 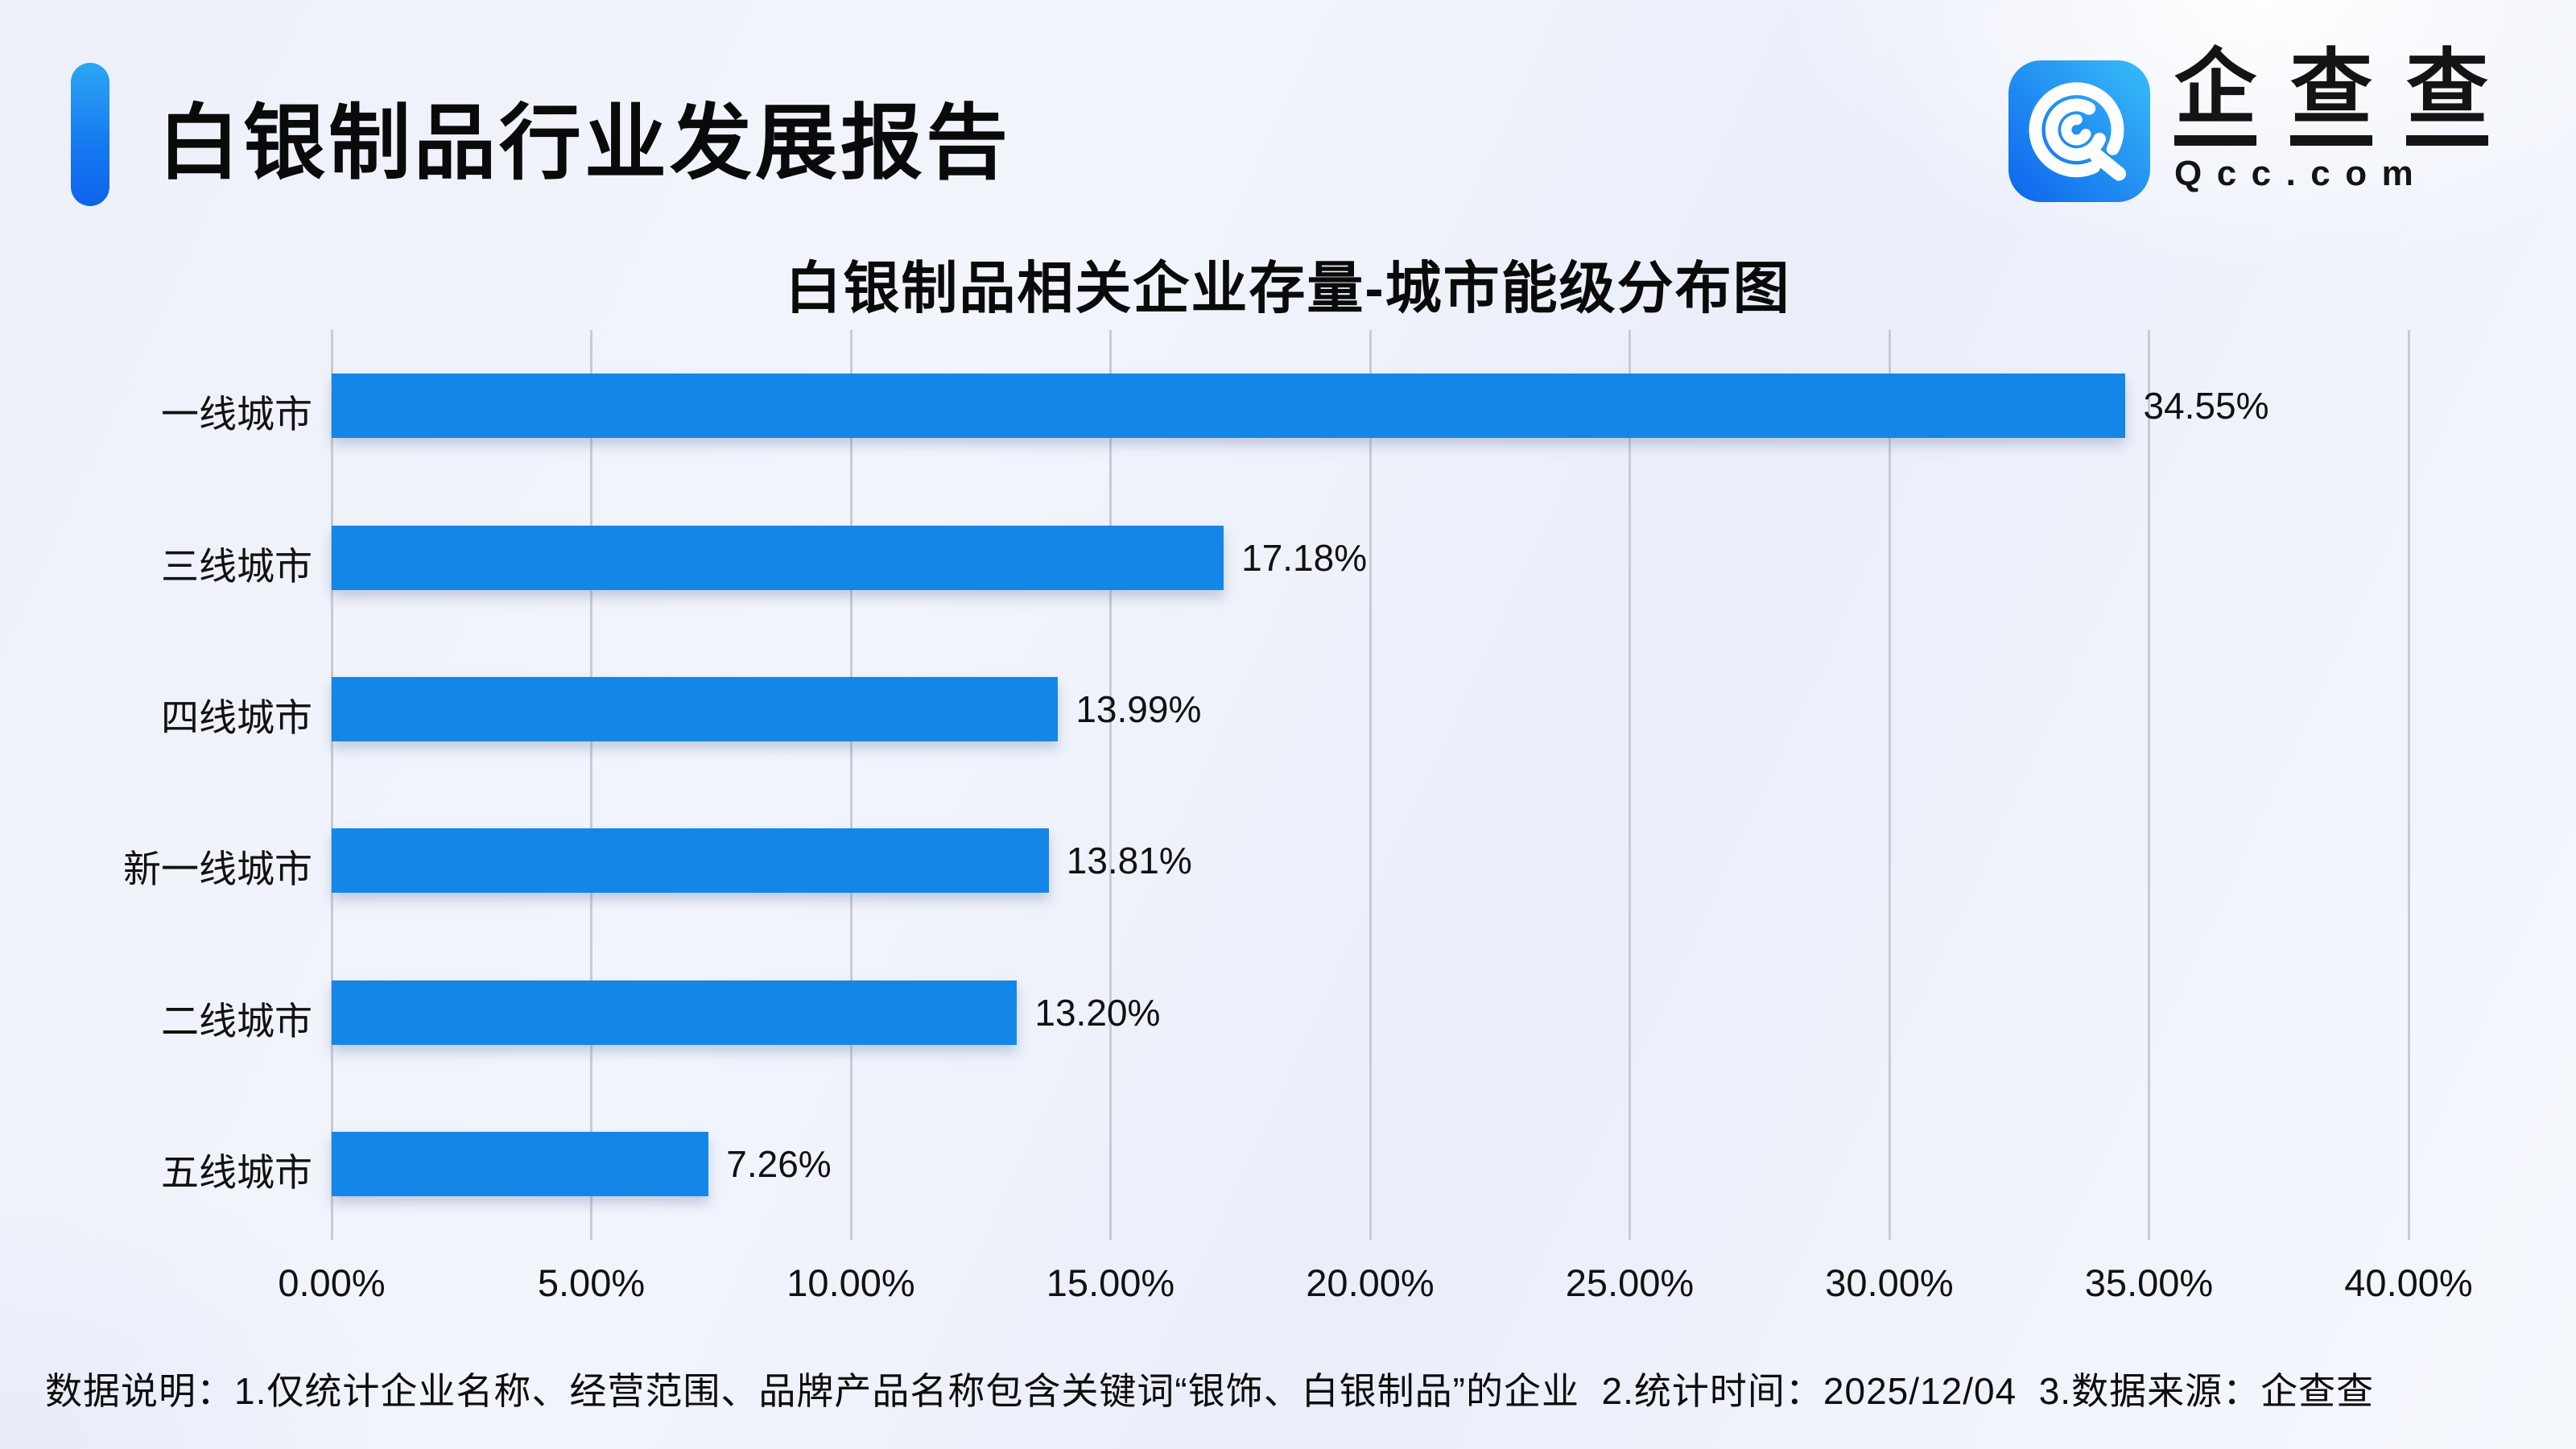 What do you see at coordinates (850, 1282) in the screenshot?
I see `x-tick-label: 10.00%` at bounding box center [850, 1282].